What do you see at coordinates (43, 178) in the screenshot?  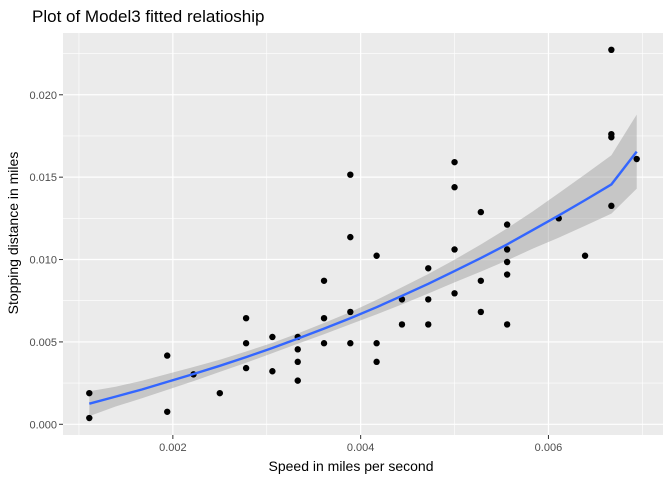 I see `y-tick-label: 0.015` at bounding box center [43, 178].